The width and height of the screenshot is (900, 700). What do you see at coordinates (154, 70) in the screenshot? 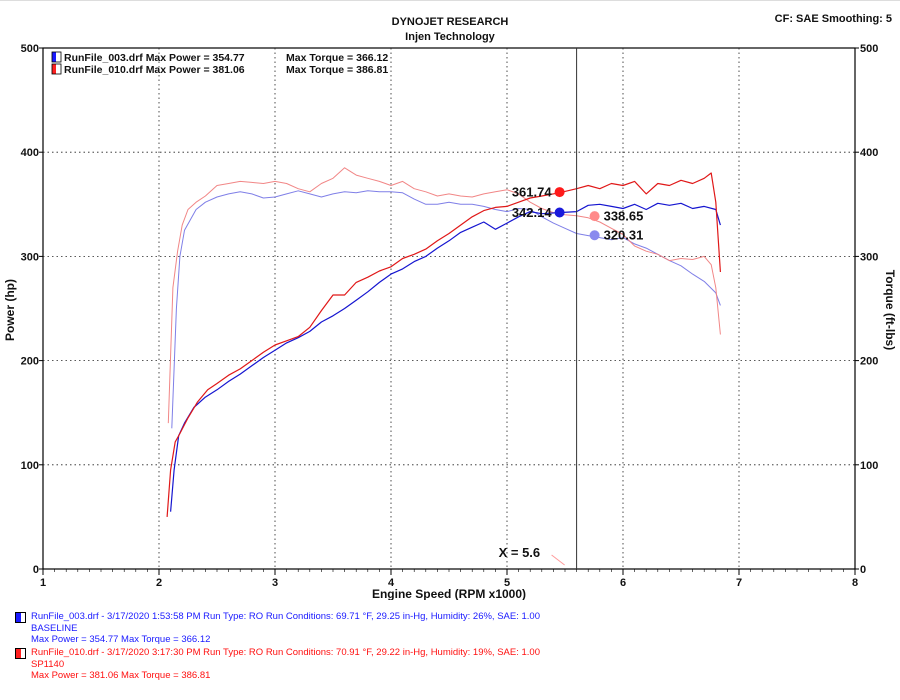
I see `legend-file-power: RunFile_010.drf Max Power = 381.06` at bounding box center [154, 70].